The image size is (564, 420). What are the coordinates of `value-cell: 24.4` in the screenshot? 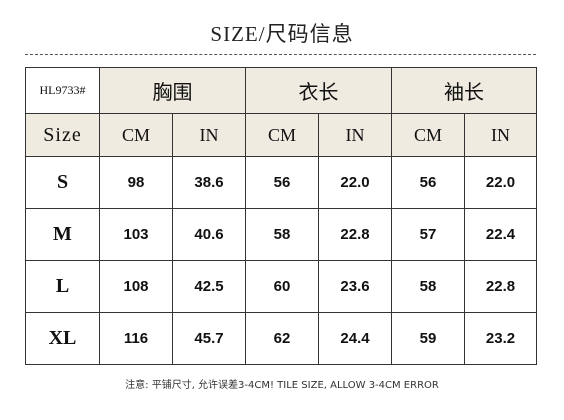 It's located at (355, 338).